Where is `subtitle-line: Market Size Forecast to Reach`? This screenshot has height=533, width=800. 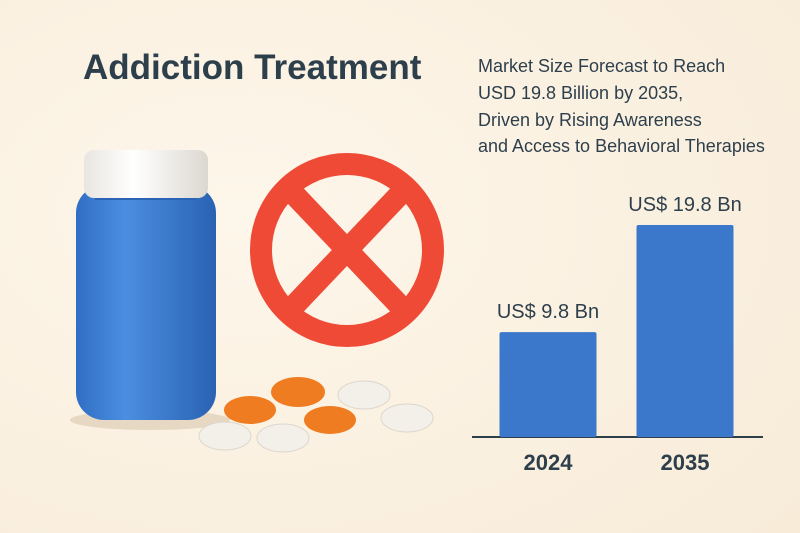 subtitle-line: Market Size Forecast to Reach is located at coordinates (601, 66).